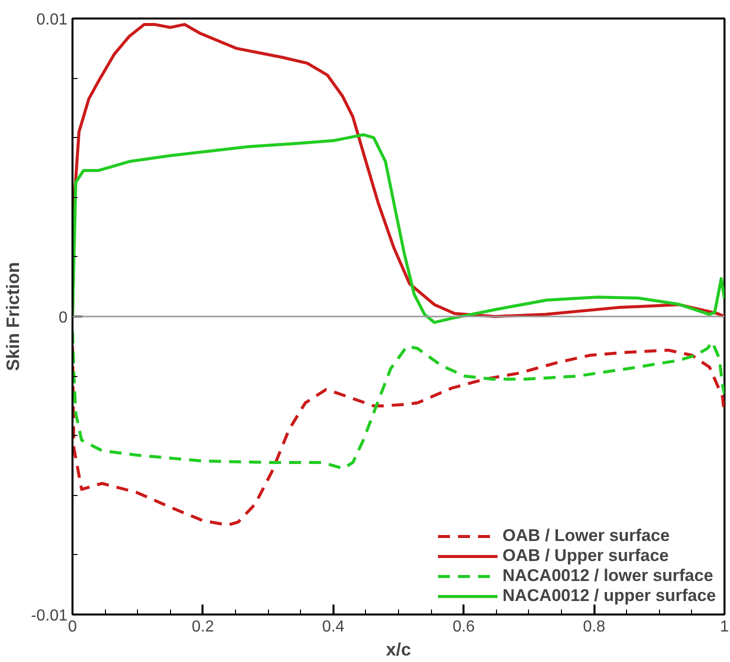  I want to click on x-tick-label: 1, so click(725, 627).